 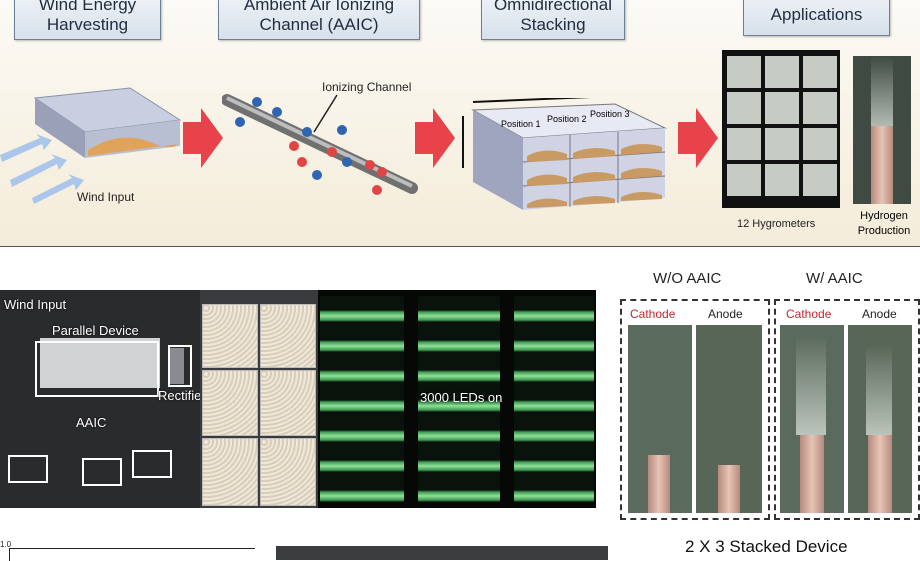 I want to click on device-tiles-photo, so click(x=259, y=399).